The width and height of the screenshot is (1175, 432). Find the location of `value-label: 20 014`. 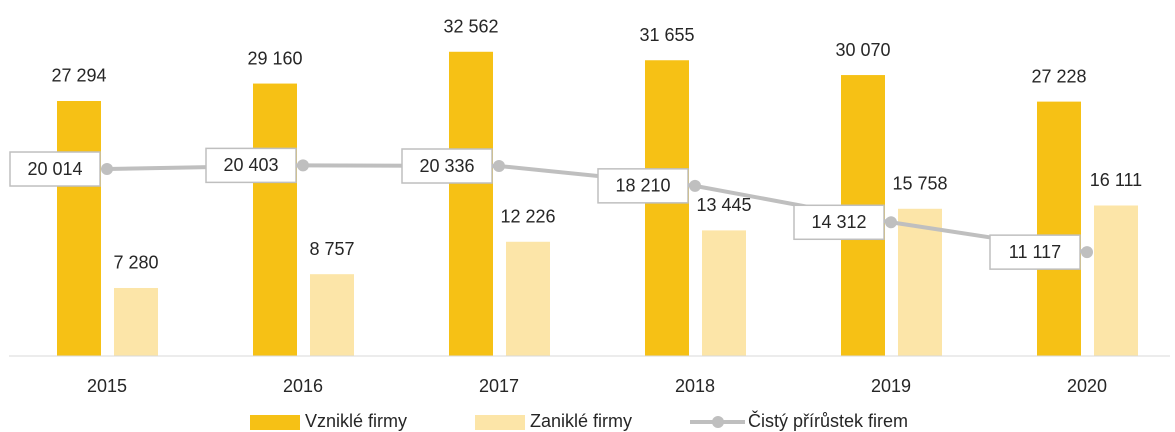

value-label: 20 014 is located at coordinates (54, 169).